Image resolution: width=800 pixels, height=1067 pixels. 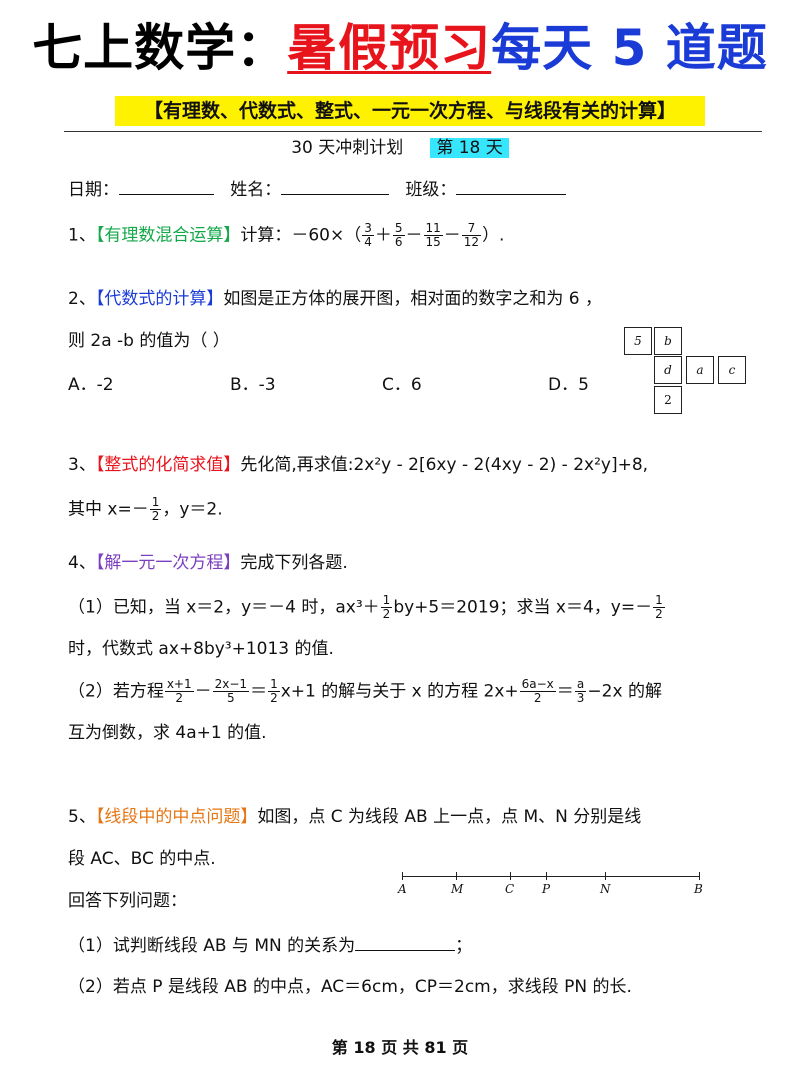 I want to click on net-cell-5: 5, so click(x=638, y=341).